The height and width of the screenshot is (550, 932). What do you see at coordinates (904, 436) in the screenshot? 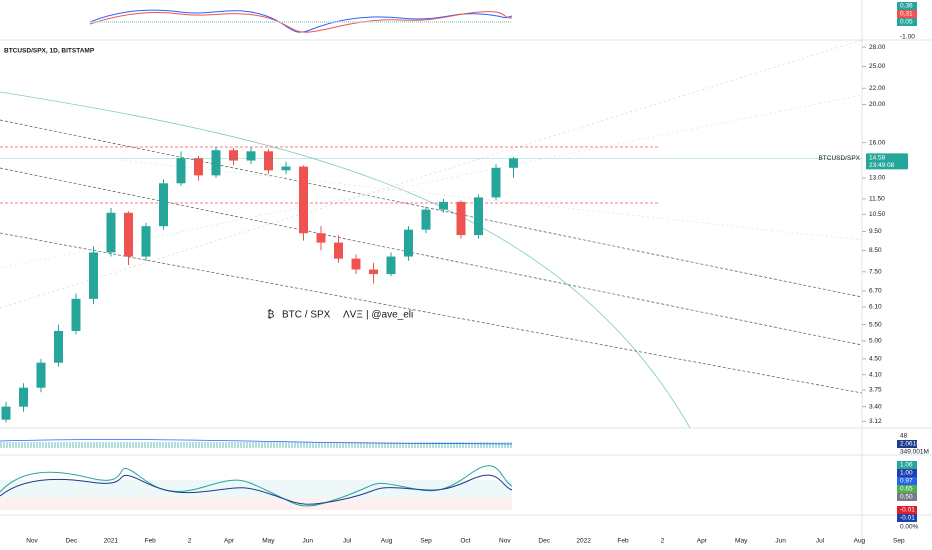
I see `pane-value-label: 48` at bounding box center [904, 436].